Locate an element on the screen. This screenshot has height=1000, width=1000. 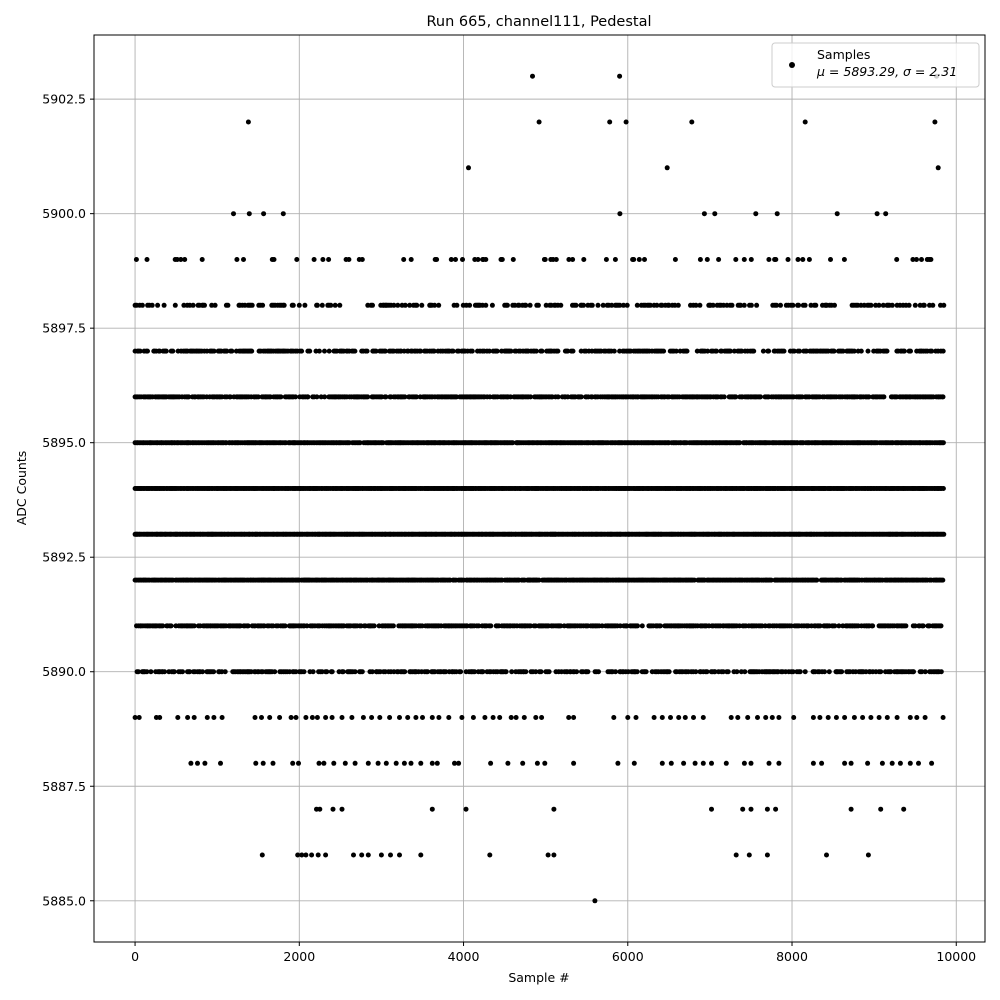
x-tick-label: 0 is located at coordinates (135, 956).